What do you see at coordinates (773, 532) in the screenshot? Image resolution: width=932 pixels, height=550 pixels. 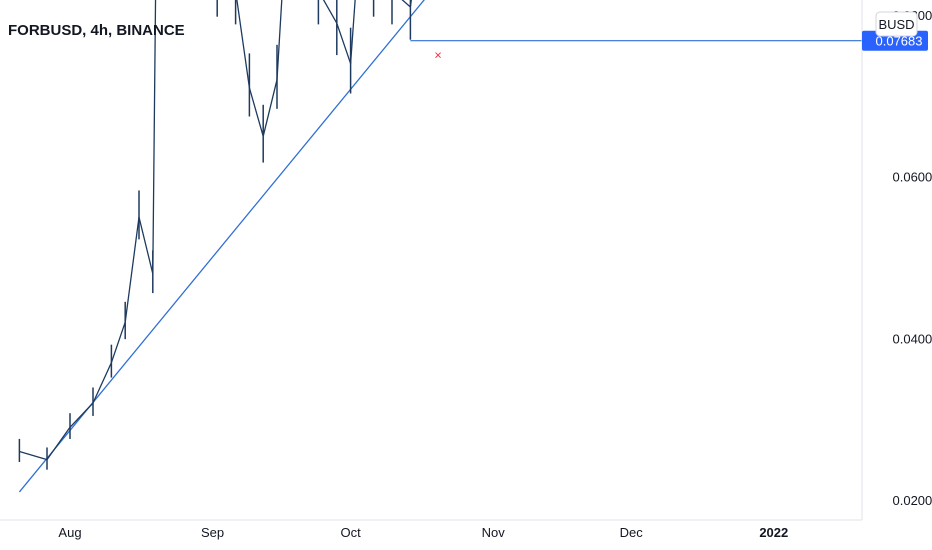 I see `x-tick-label: 2022` at bounding box center [773, 532].